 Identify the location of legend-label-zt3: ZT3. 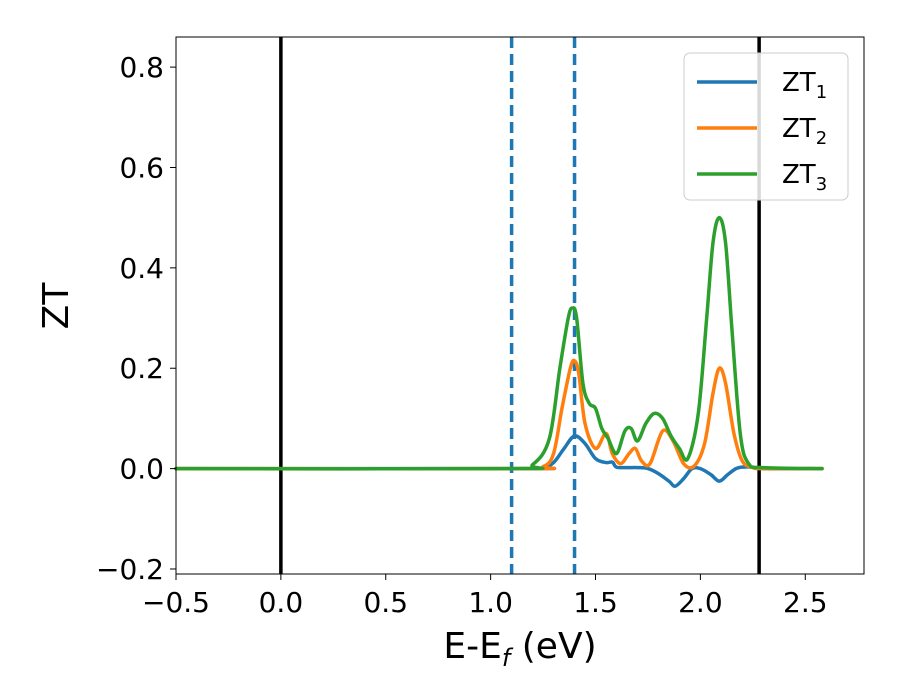
(804, 177).